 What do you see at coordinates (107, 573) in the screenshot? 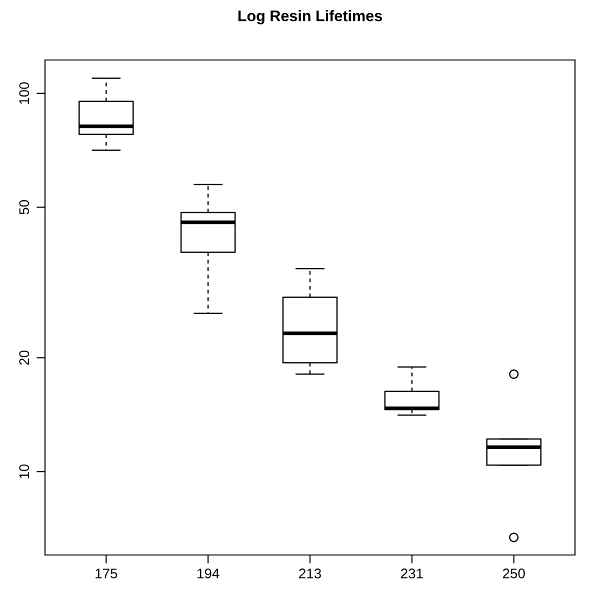
I see `x-tick-label: 175` at bounding box center [107, 573].